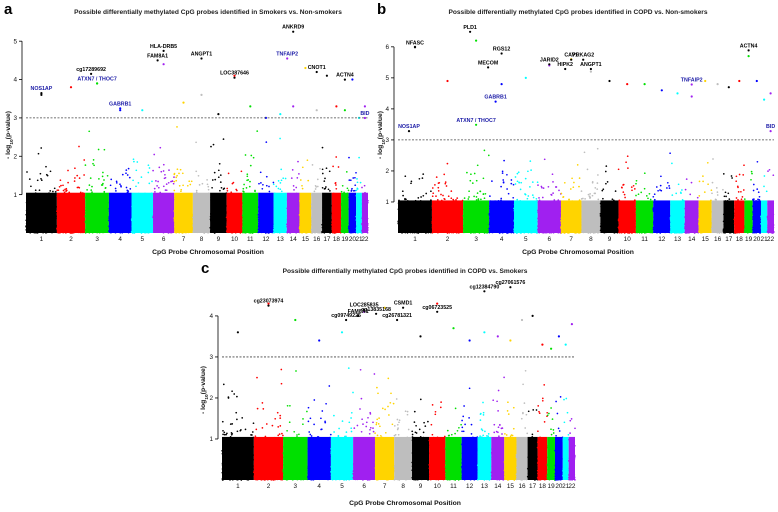 The image size is (778, 512). What do you see at coordinates (293, 28) in the screenshot?
I see `gene-annotation-label: ANKRD9` at bounding box center [293, 28].